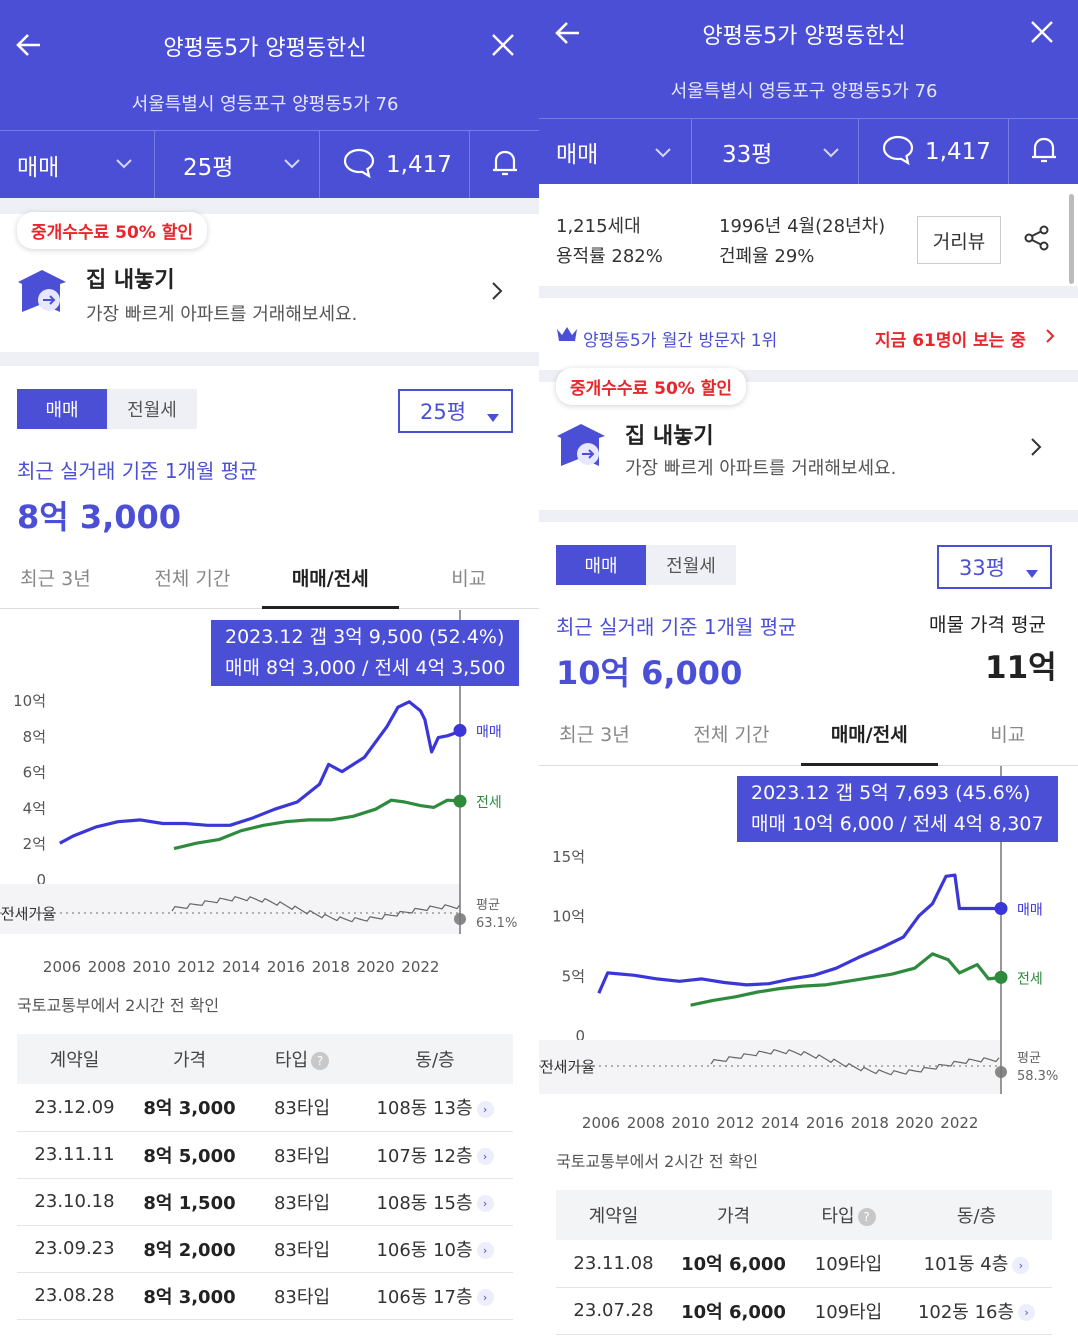 This screenshot has height=1342, width=1078. What do you see at coordinates (959, 240) in the screenshot?
I see `street-view-button: 거리뷰` at bounding box center [959, 240].